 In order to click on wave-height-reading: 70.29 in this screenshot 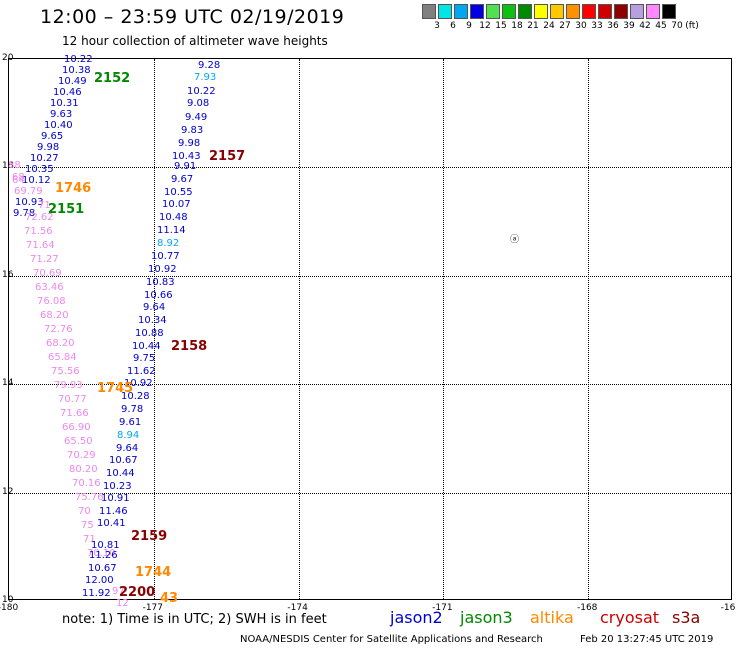, I will do `click(81, 455)`.